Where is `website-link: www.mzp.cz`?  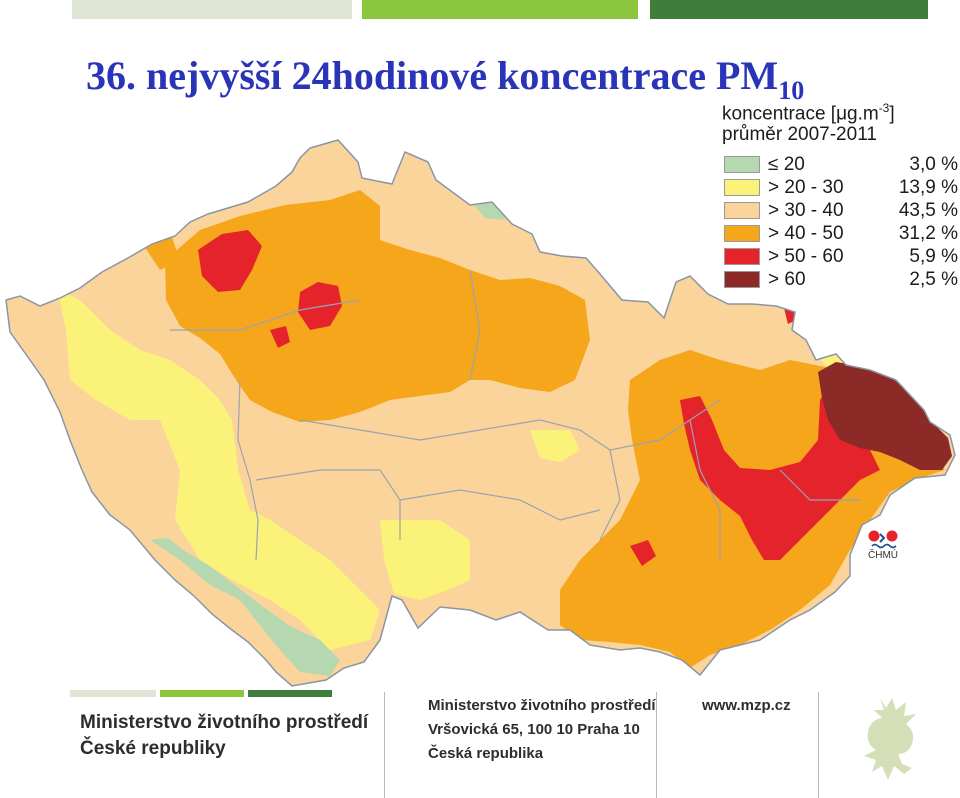
website-link: www.mzp.cz is located at coordinates (746, 705).